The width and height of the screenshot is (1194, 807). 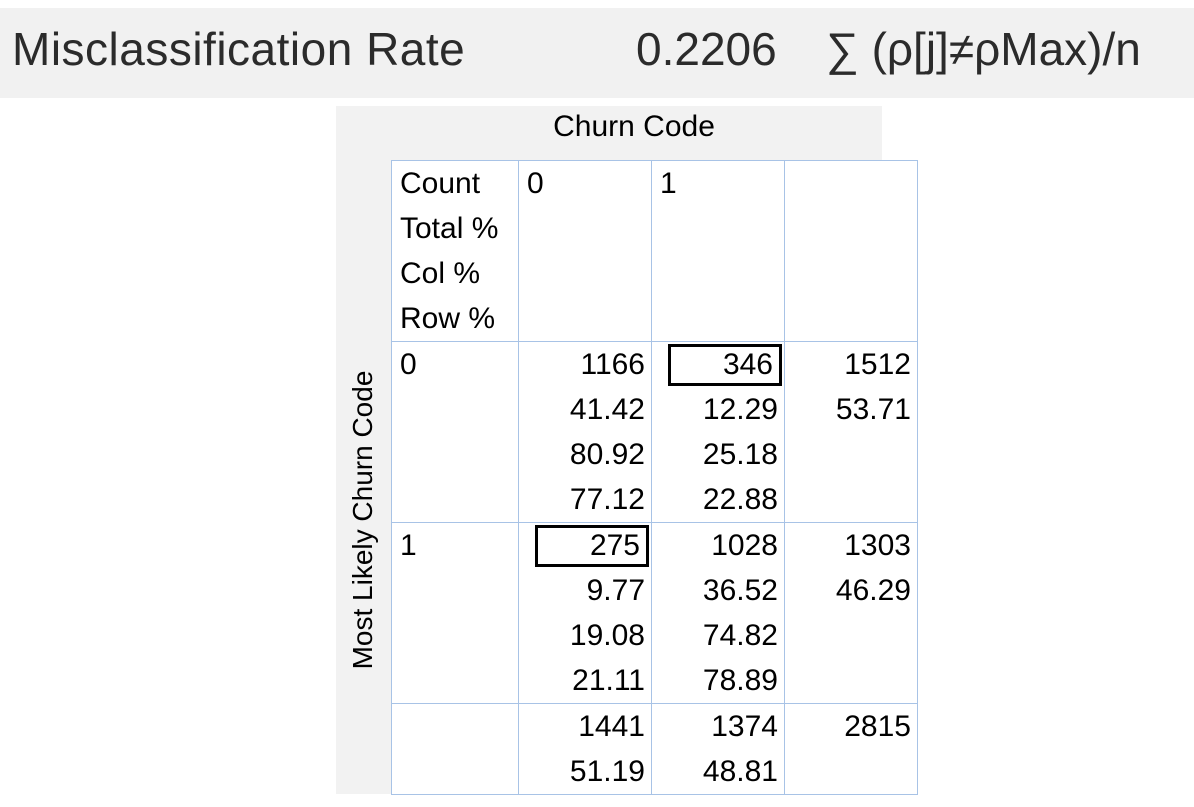 What do you see at coordinates (455, 613) in the screenshot?
I see `row-header-1: 1` at bounding box center [455, 613].